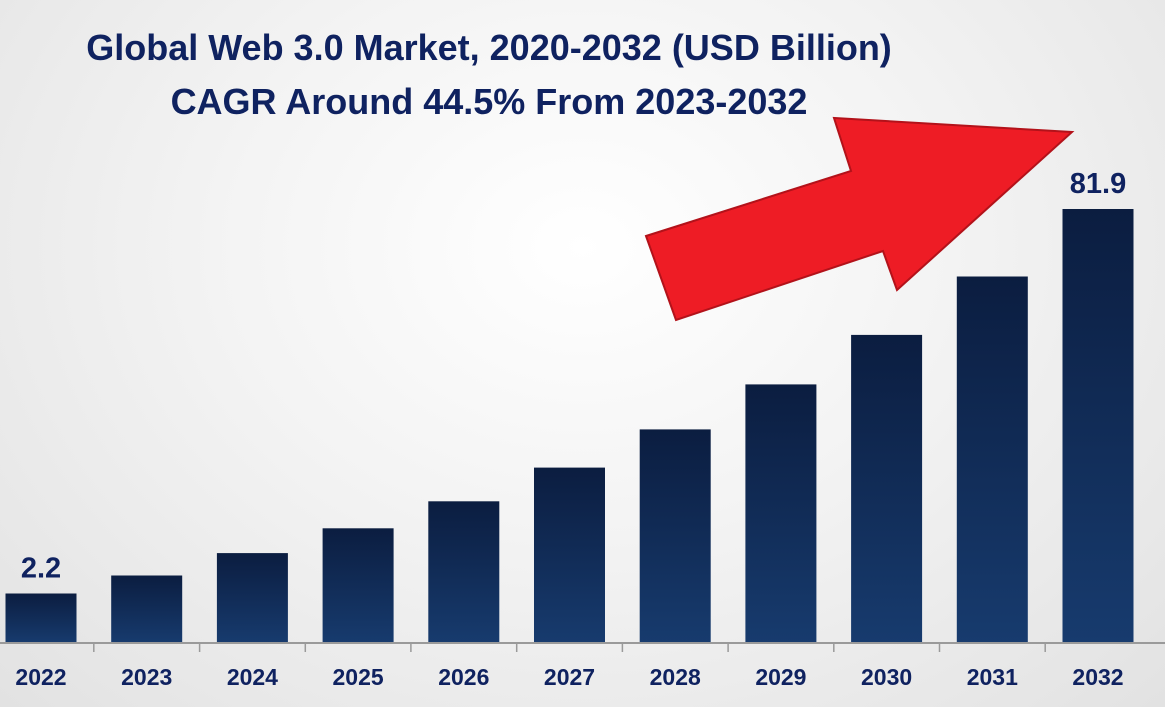 This screenshot has width=1165, height=707. I want to click on chart-subtitle: CAGR Around 44.5% From 2023-2032, so click(489, 101).